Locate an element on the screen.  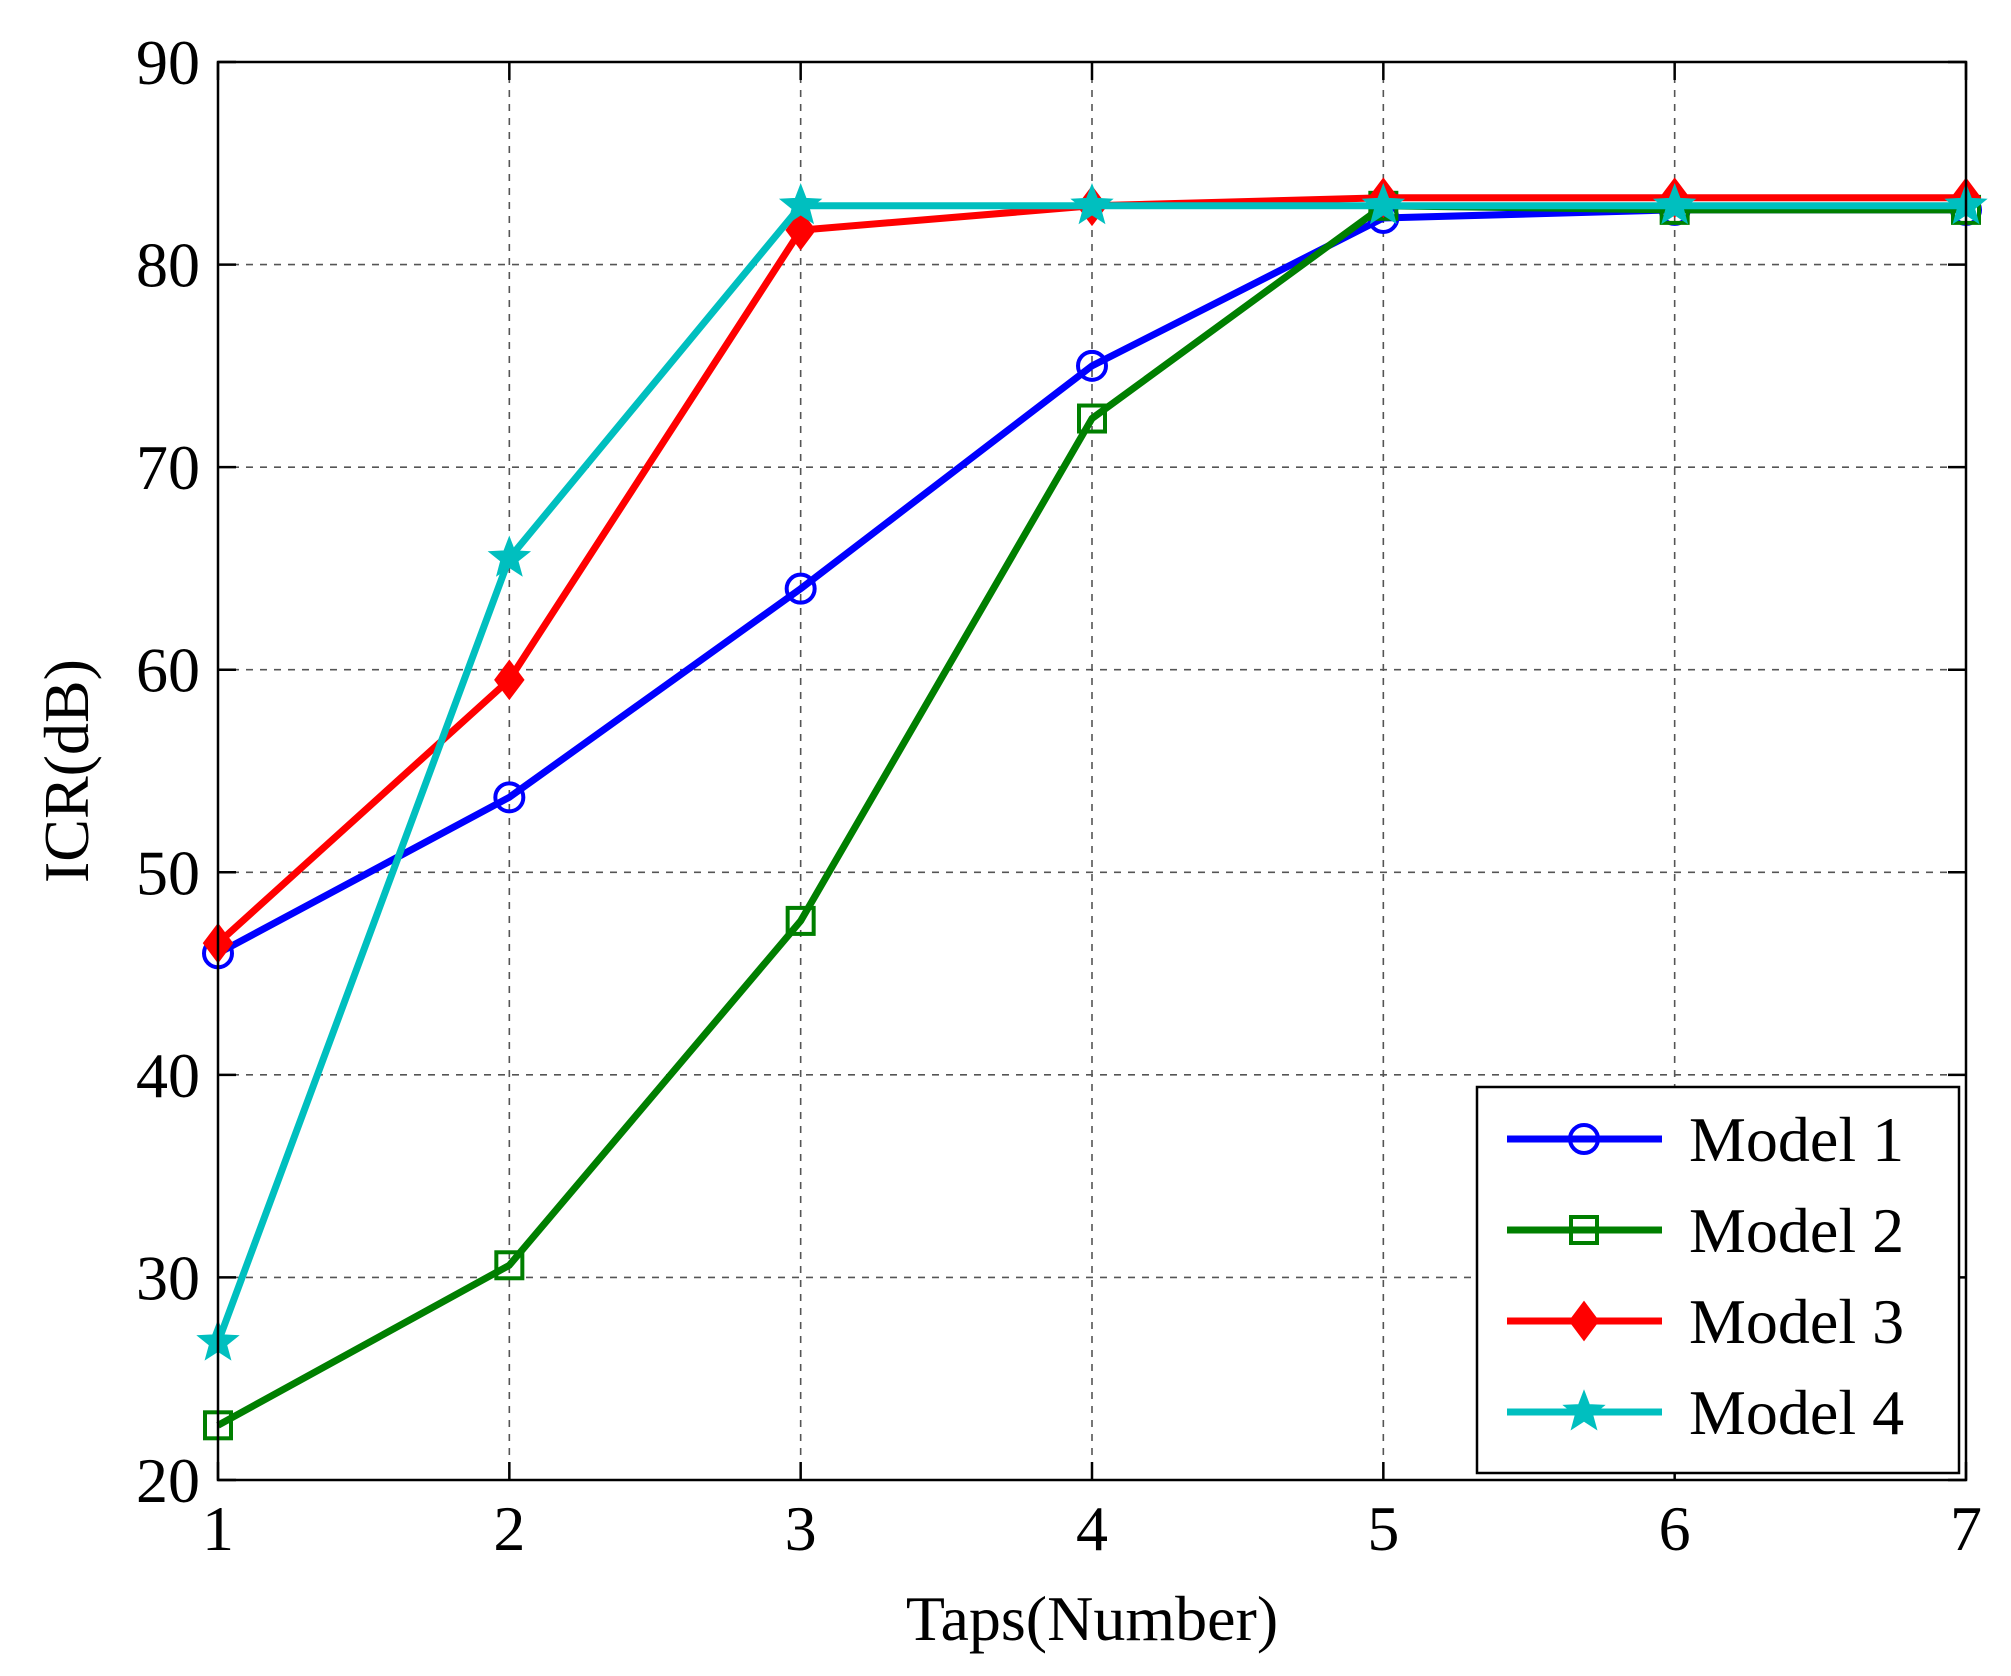
legend-item: Model 1 is located at coordinates (1705, 1139).